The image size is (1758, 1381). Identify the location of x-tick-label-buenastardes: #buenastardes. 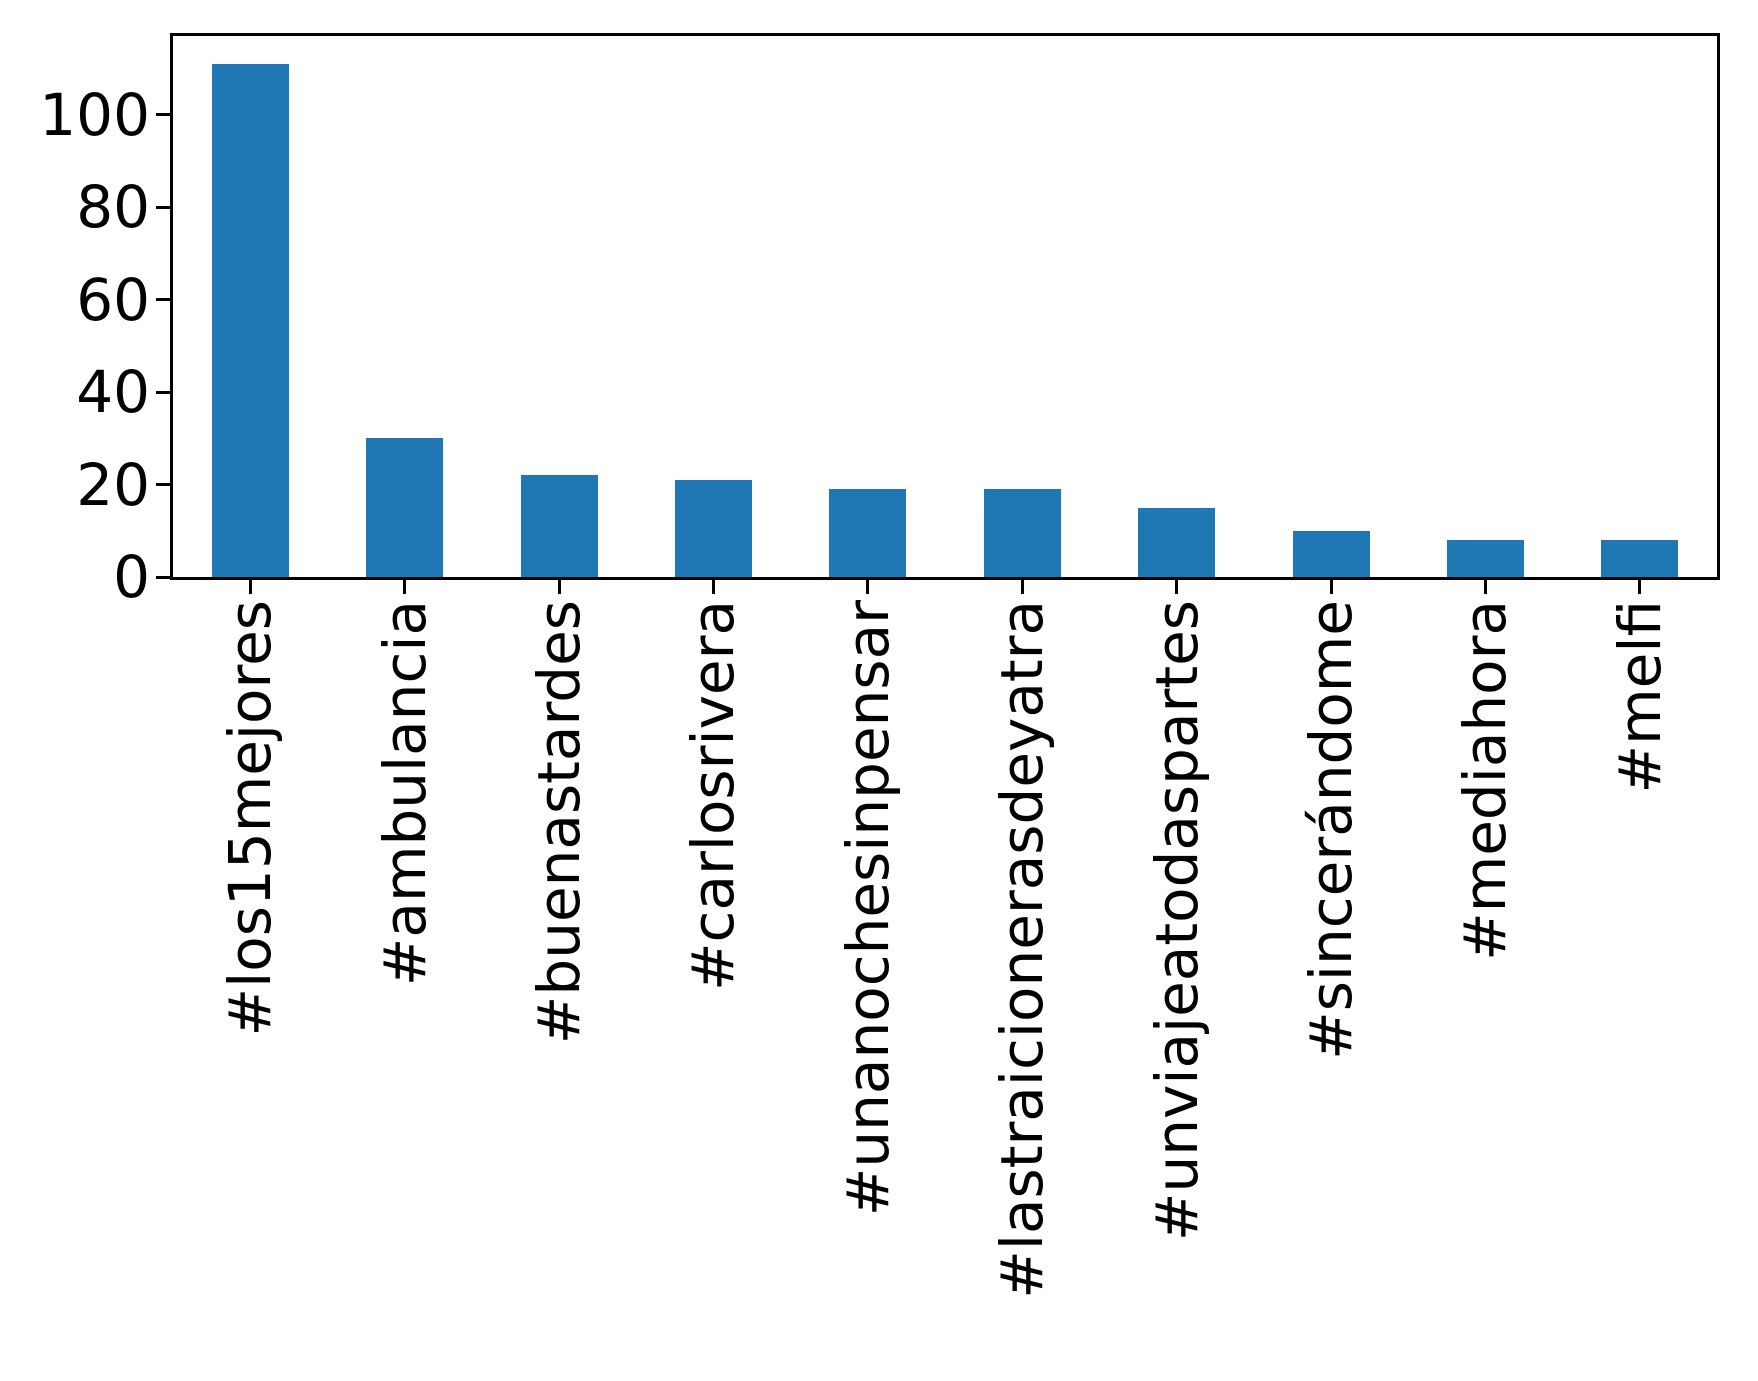
(559, 824).